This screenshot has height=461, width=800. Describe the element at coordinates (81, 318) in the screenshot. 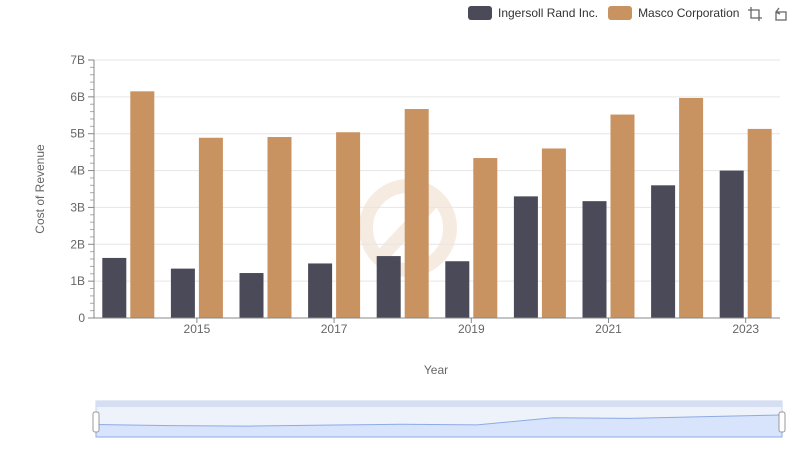

I see `y-tick-label: 0` at that location.